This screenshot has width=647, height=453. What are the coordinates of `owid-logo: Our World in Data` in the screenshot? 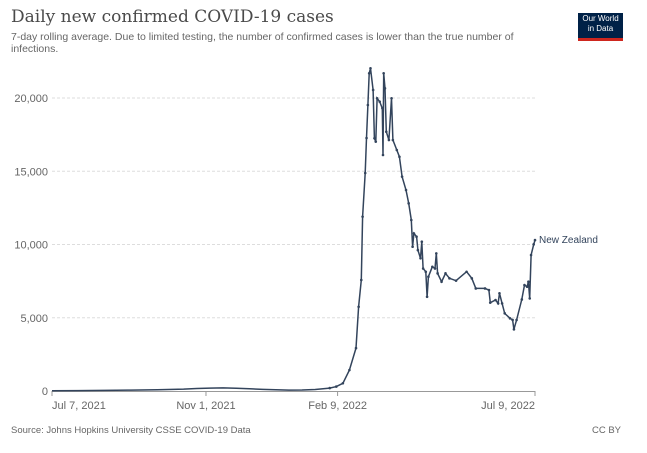 It's located at (600, 27).